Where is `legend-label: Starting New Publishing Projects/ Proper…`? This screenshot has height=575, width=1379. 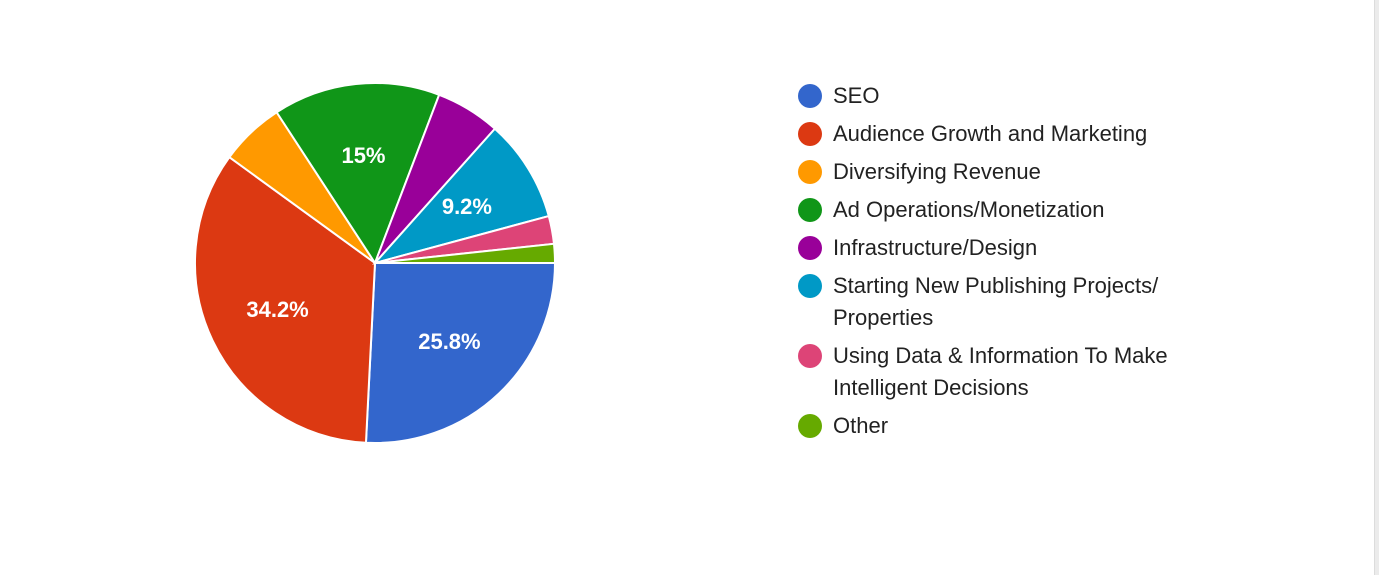 legend-label: Starting New Publishing Projects/ Proper… is located at coordinates (996, 301).